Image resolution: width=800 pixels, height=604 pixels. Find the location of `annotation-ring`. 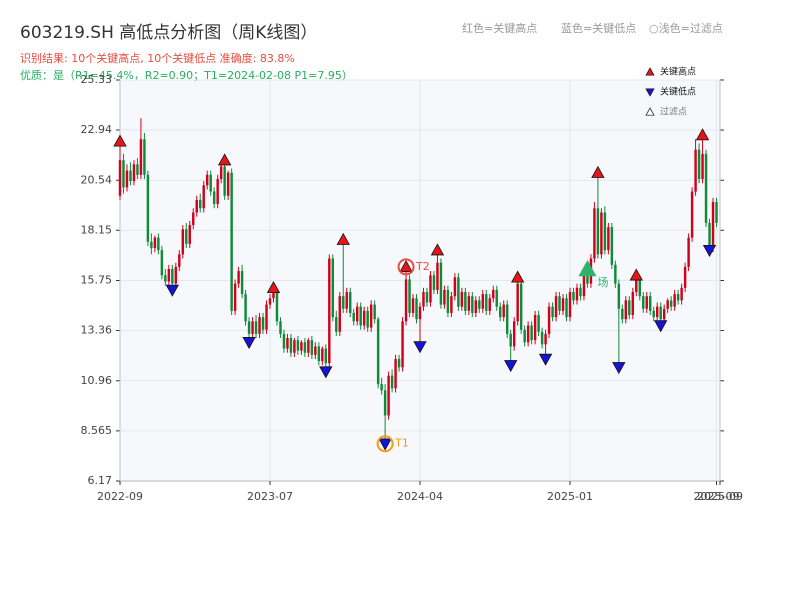

annotation-ring is located at coordinates (406, 267).